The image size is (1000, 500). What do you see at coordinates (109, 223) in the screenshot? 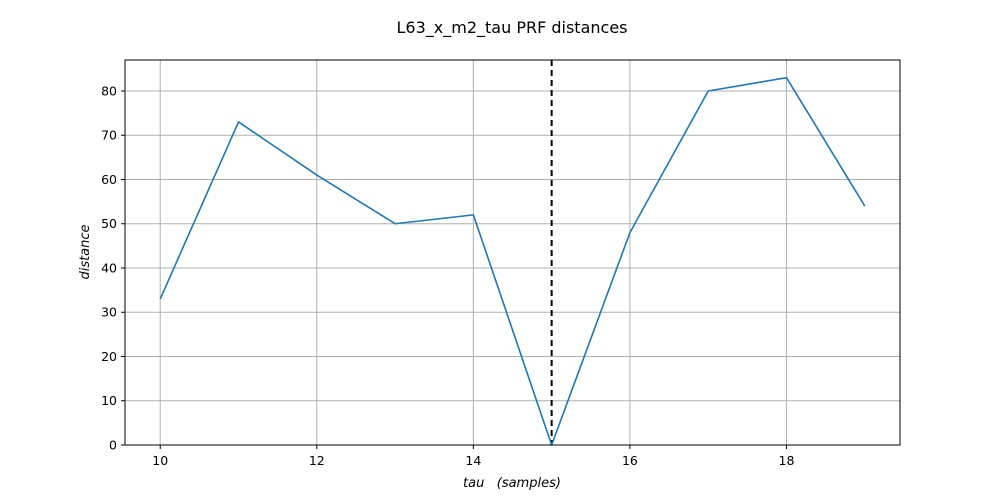
I see `y-tick-label: 50` at bounding box center [109, 223].